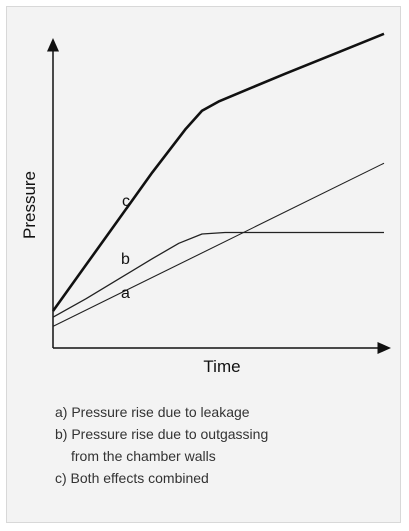 This screenshot has width=409, height=531. What do you see at coordinates (221, 366) in the screenshot?
I see `x-axis-label: Time` at bounding box center [221, 366].